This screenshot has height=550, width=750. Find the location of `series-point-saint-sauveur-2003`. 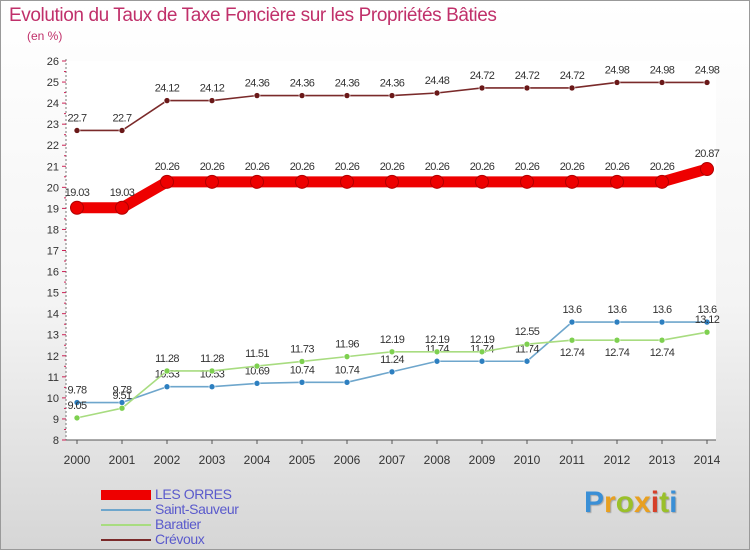

series-point-saint-sauveur-2003 is located at coordinates (212, 387).